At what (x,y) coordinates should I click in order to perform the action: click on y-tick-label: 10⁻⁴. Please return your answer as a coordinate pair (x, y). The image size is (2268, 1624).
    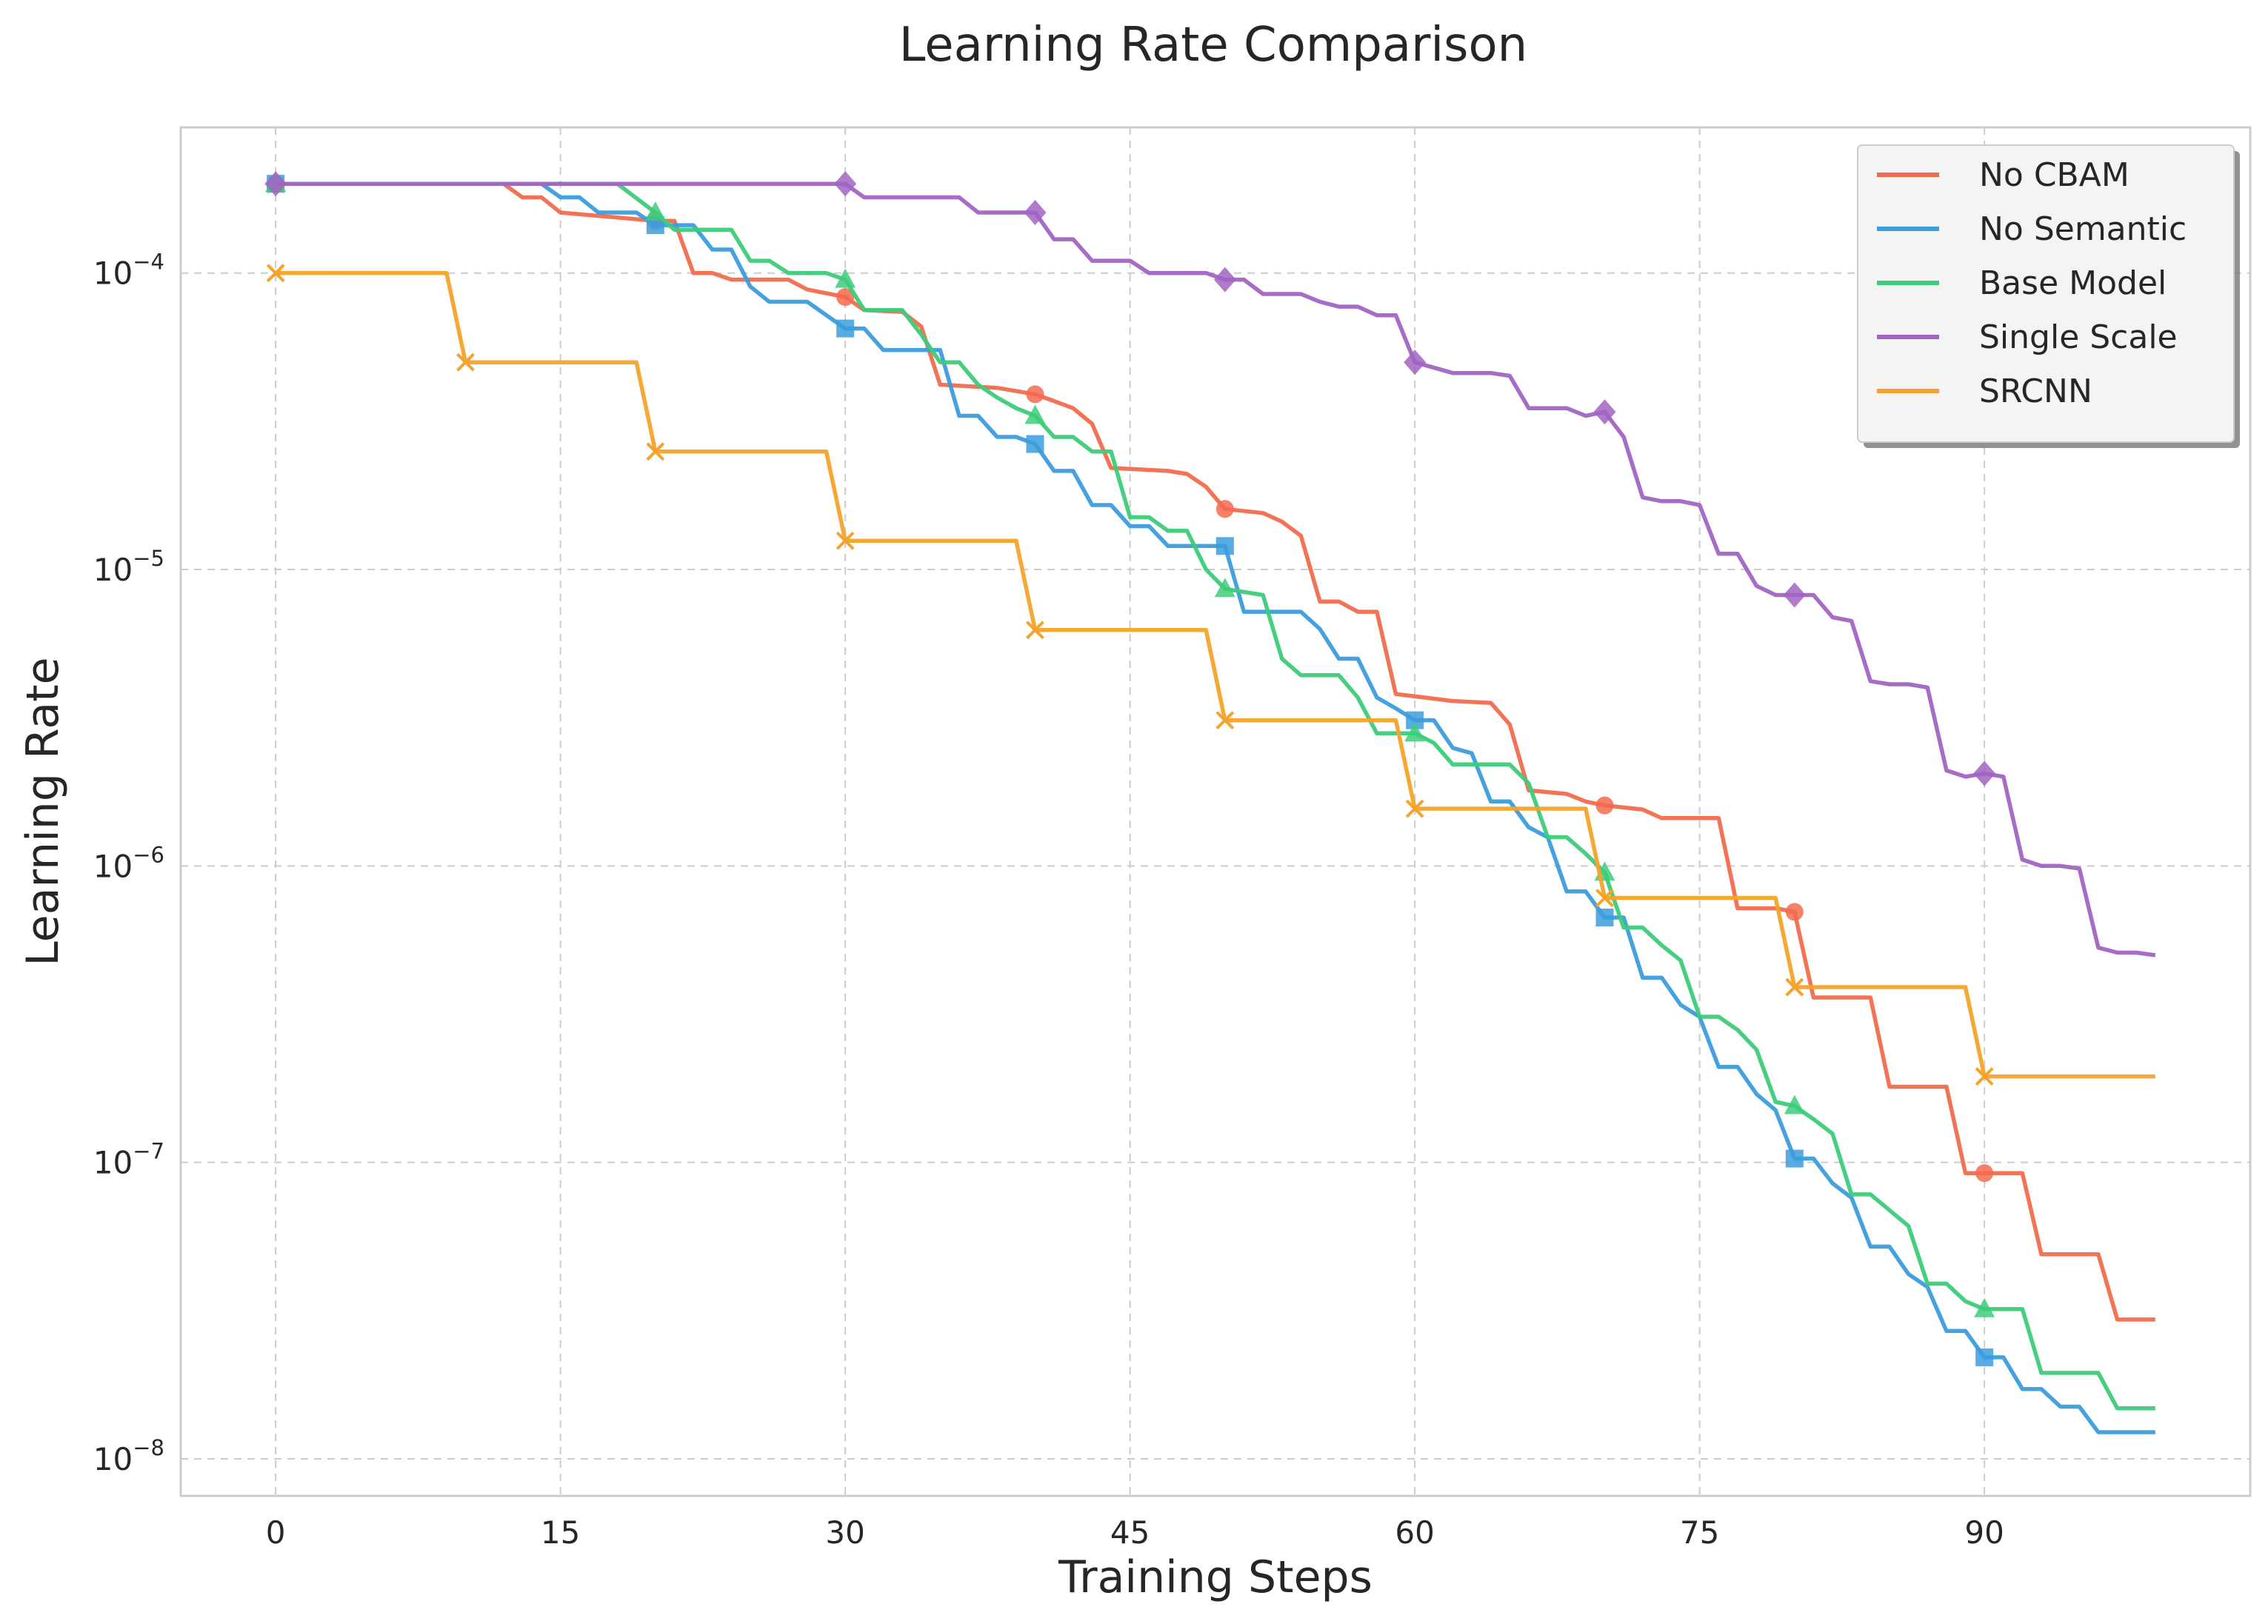
    Looking at the image, I should click on (128, 271).